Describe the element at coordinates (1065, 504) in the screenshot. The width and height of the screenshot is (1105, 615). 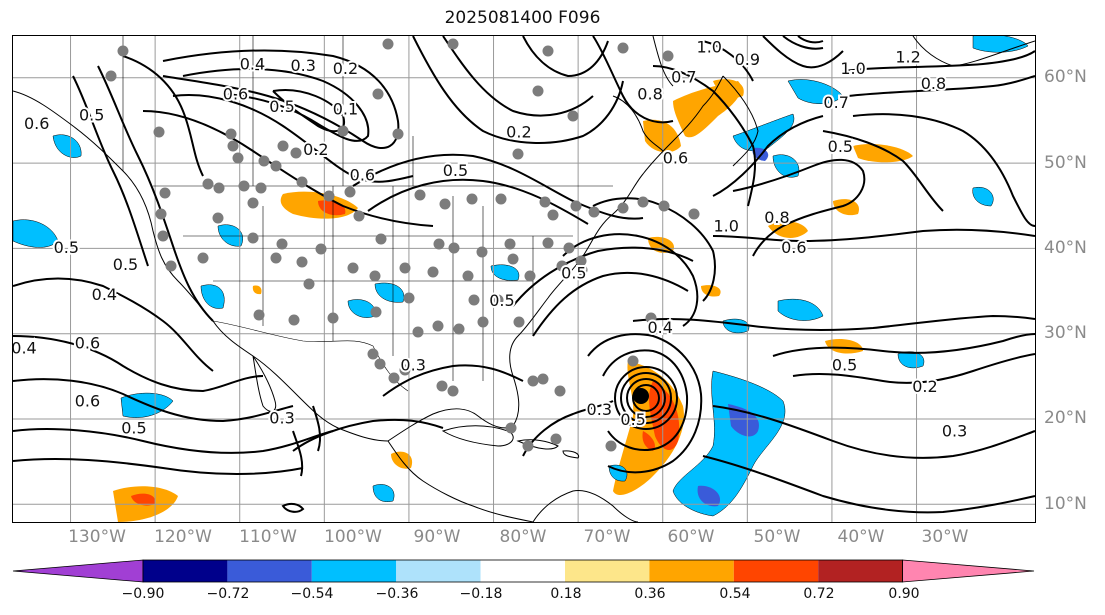
I see `lat-label-10n: 10°N` at that location.